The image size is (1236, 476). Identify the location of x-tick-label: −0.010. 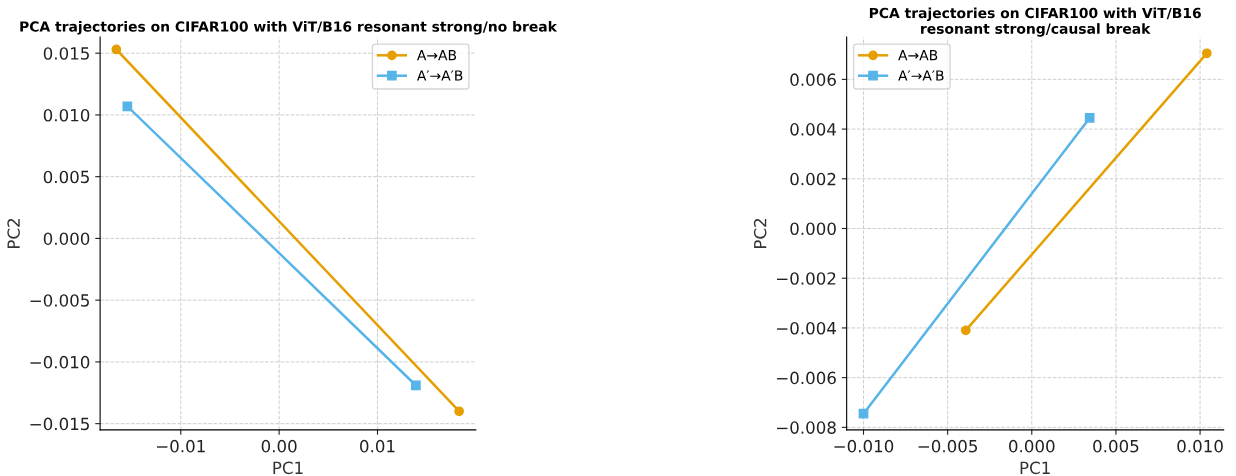
(864, 446).